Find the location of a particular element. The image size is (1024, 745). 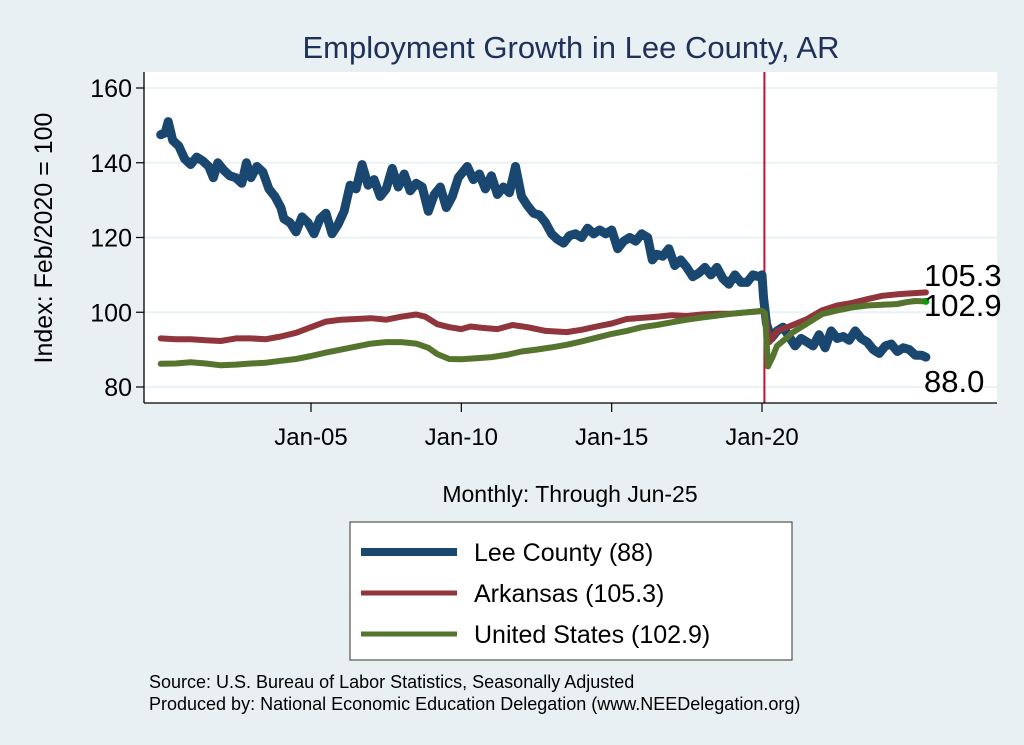

y-tick-label-80: 80 is located at coordinates (118, 388).